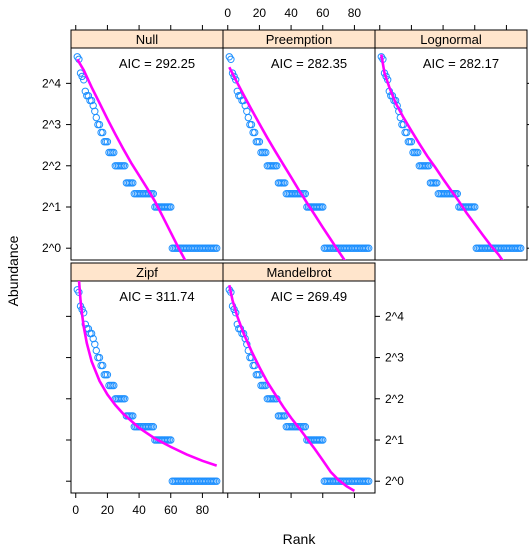  What do you see at coordinates (171, 510) in the screenshot?
I see `x-tick-label: 60` at bounding box center [171, 510].